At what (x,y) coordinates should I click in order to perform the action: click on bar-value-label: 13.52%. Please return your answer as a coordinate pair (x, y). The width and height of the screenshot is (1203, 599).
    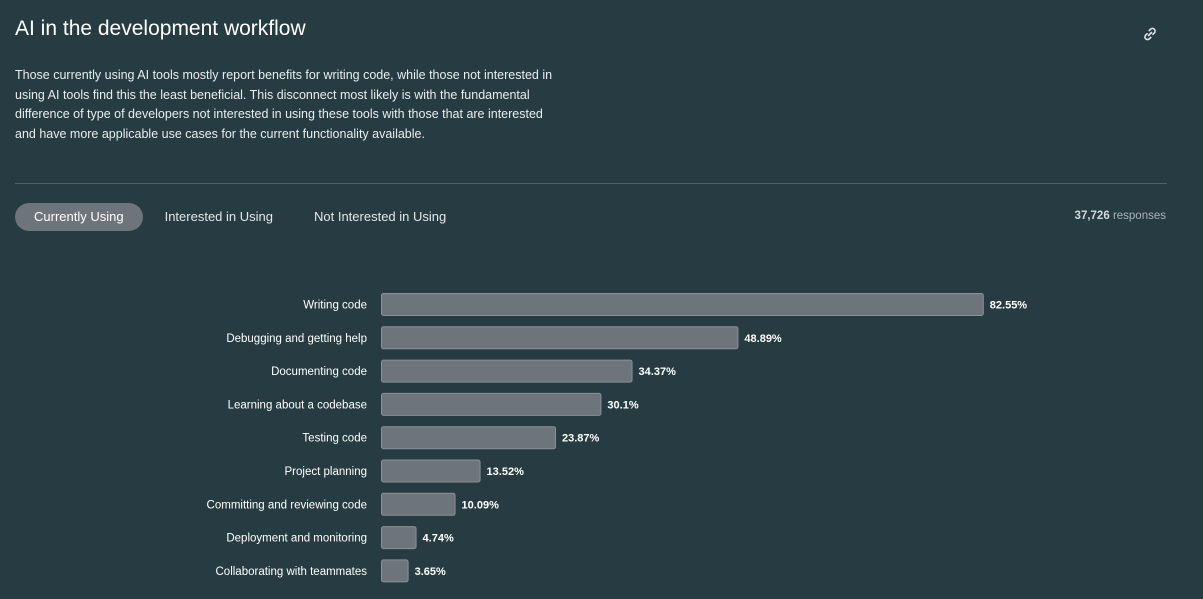
    Looking at the image, I should click on (506, 472).